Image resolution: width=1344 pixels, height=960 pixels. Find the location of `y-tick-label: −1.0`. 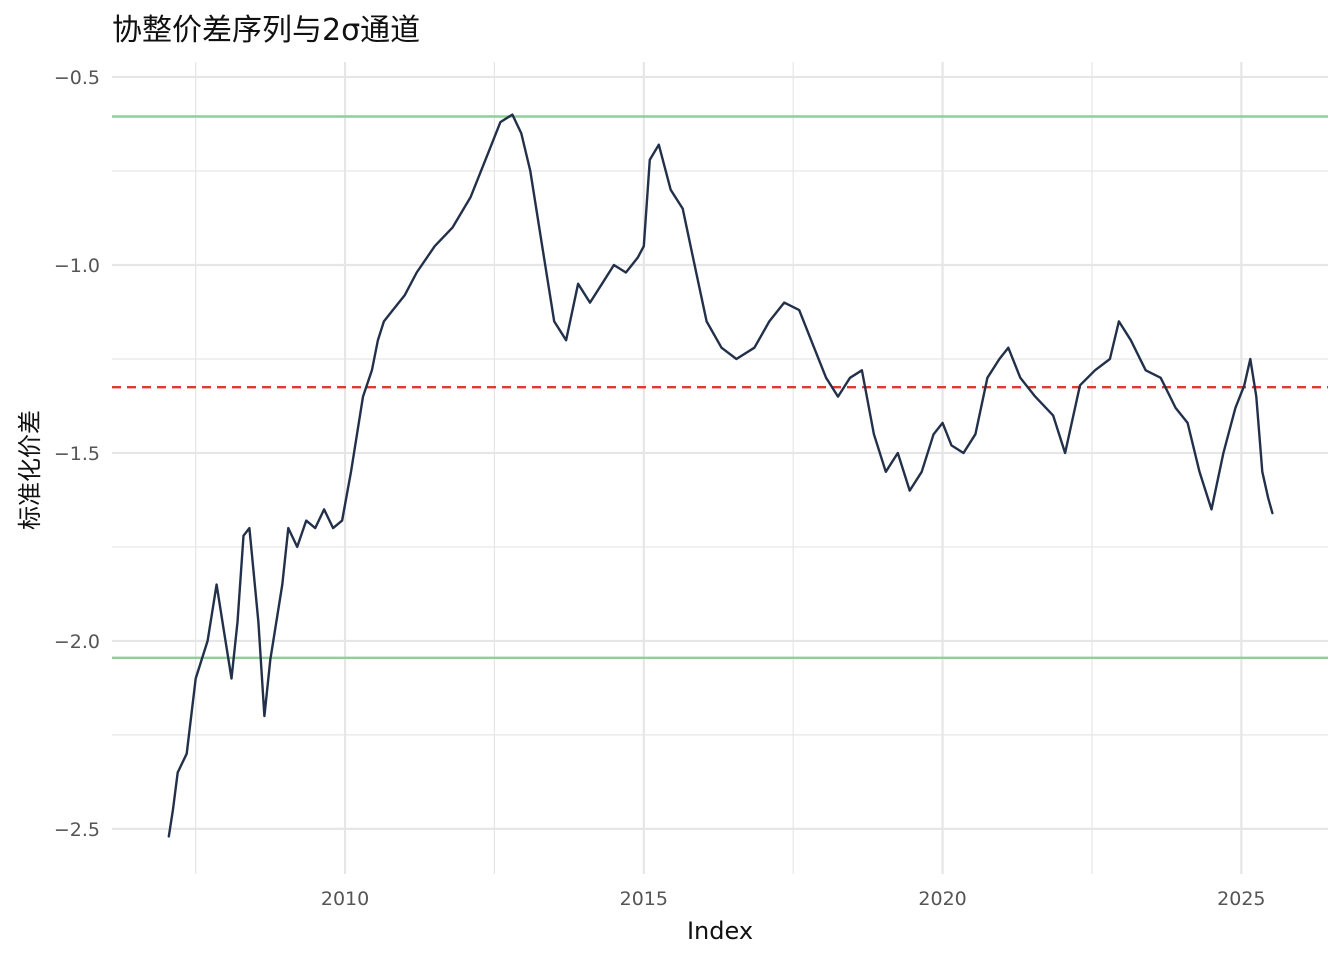

y-tick-label: −1.0 is located at coordinates (77, 266).